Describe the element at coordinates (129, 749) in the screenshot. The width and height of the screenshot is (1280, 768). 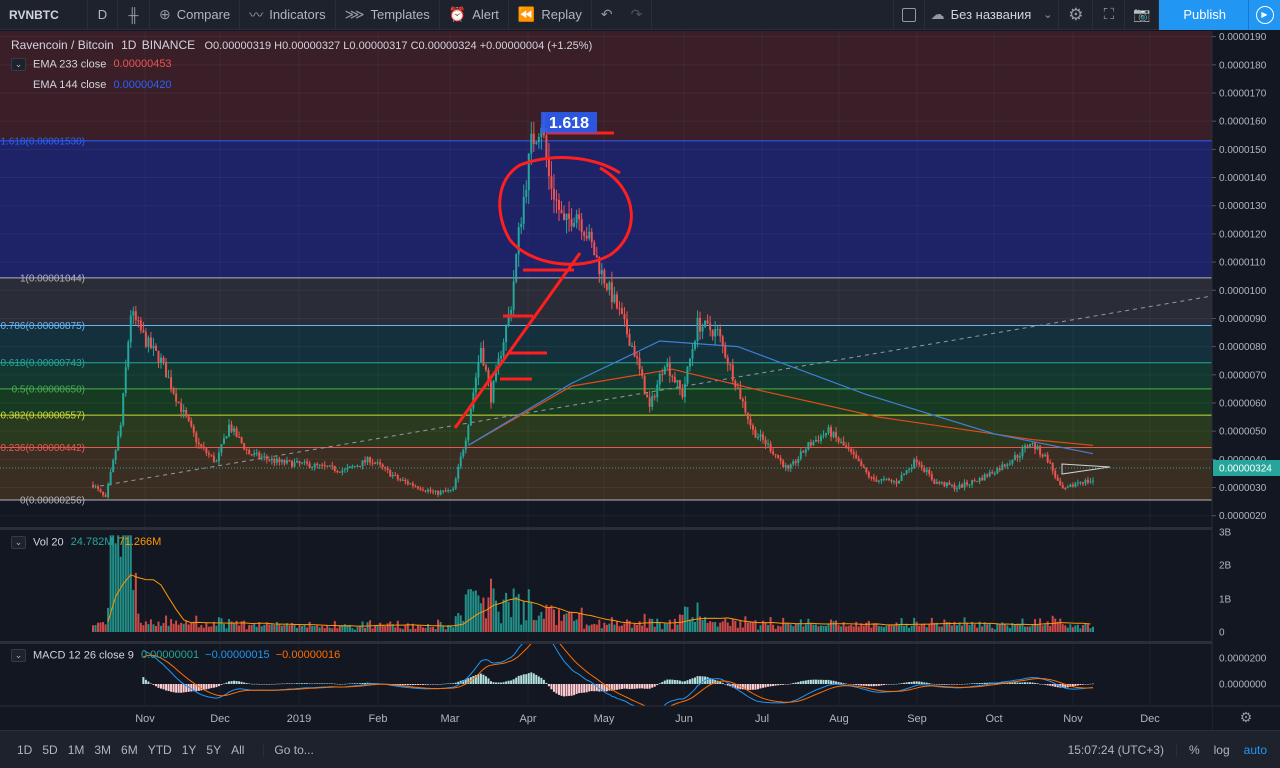
I see `range-button: 6M` at that location.